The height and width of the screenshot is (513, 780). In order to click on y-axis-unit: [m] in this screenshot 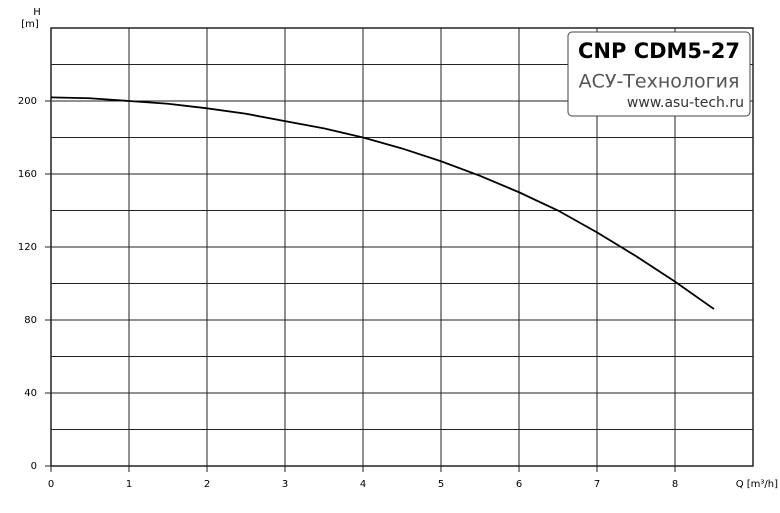, I will do `click(30, 24)`.